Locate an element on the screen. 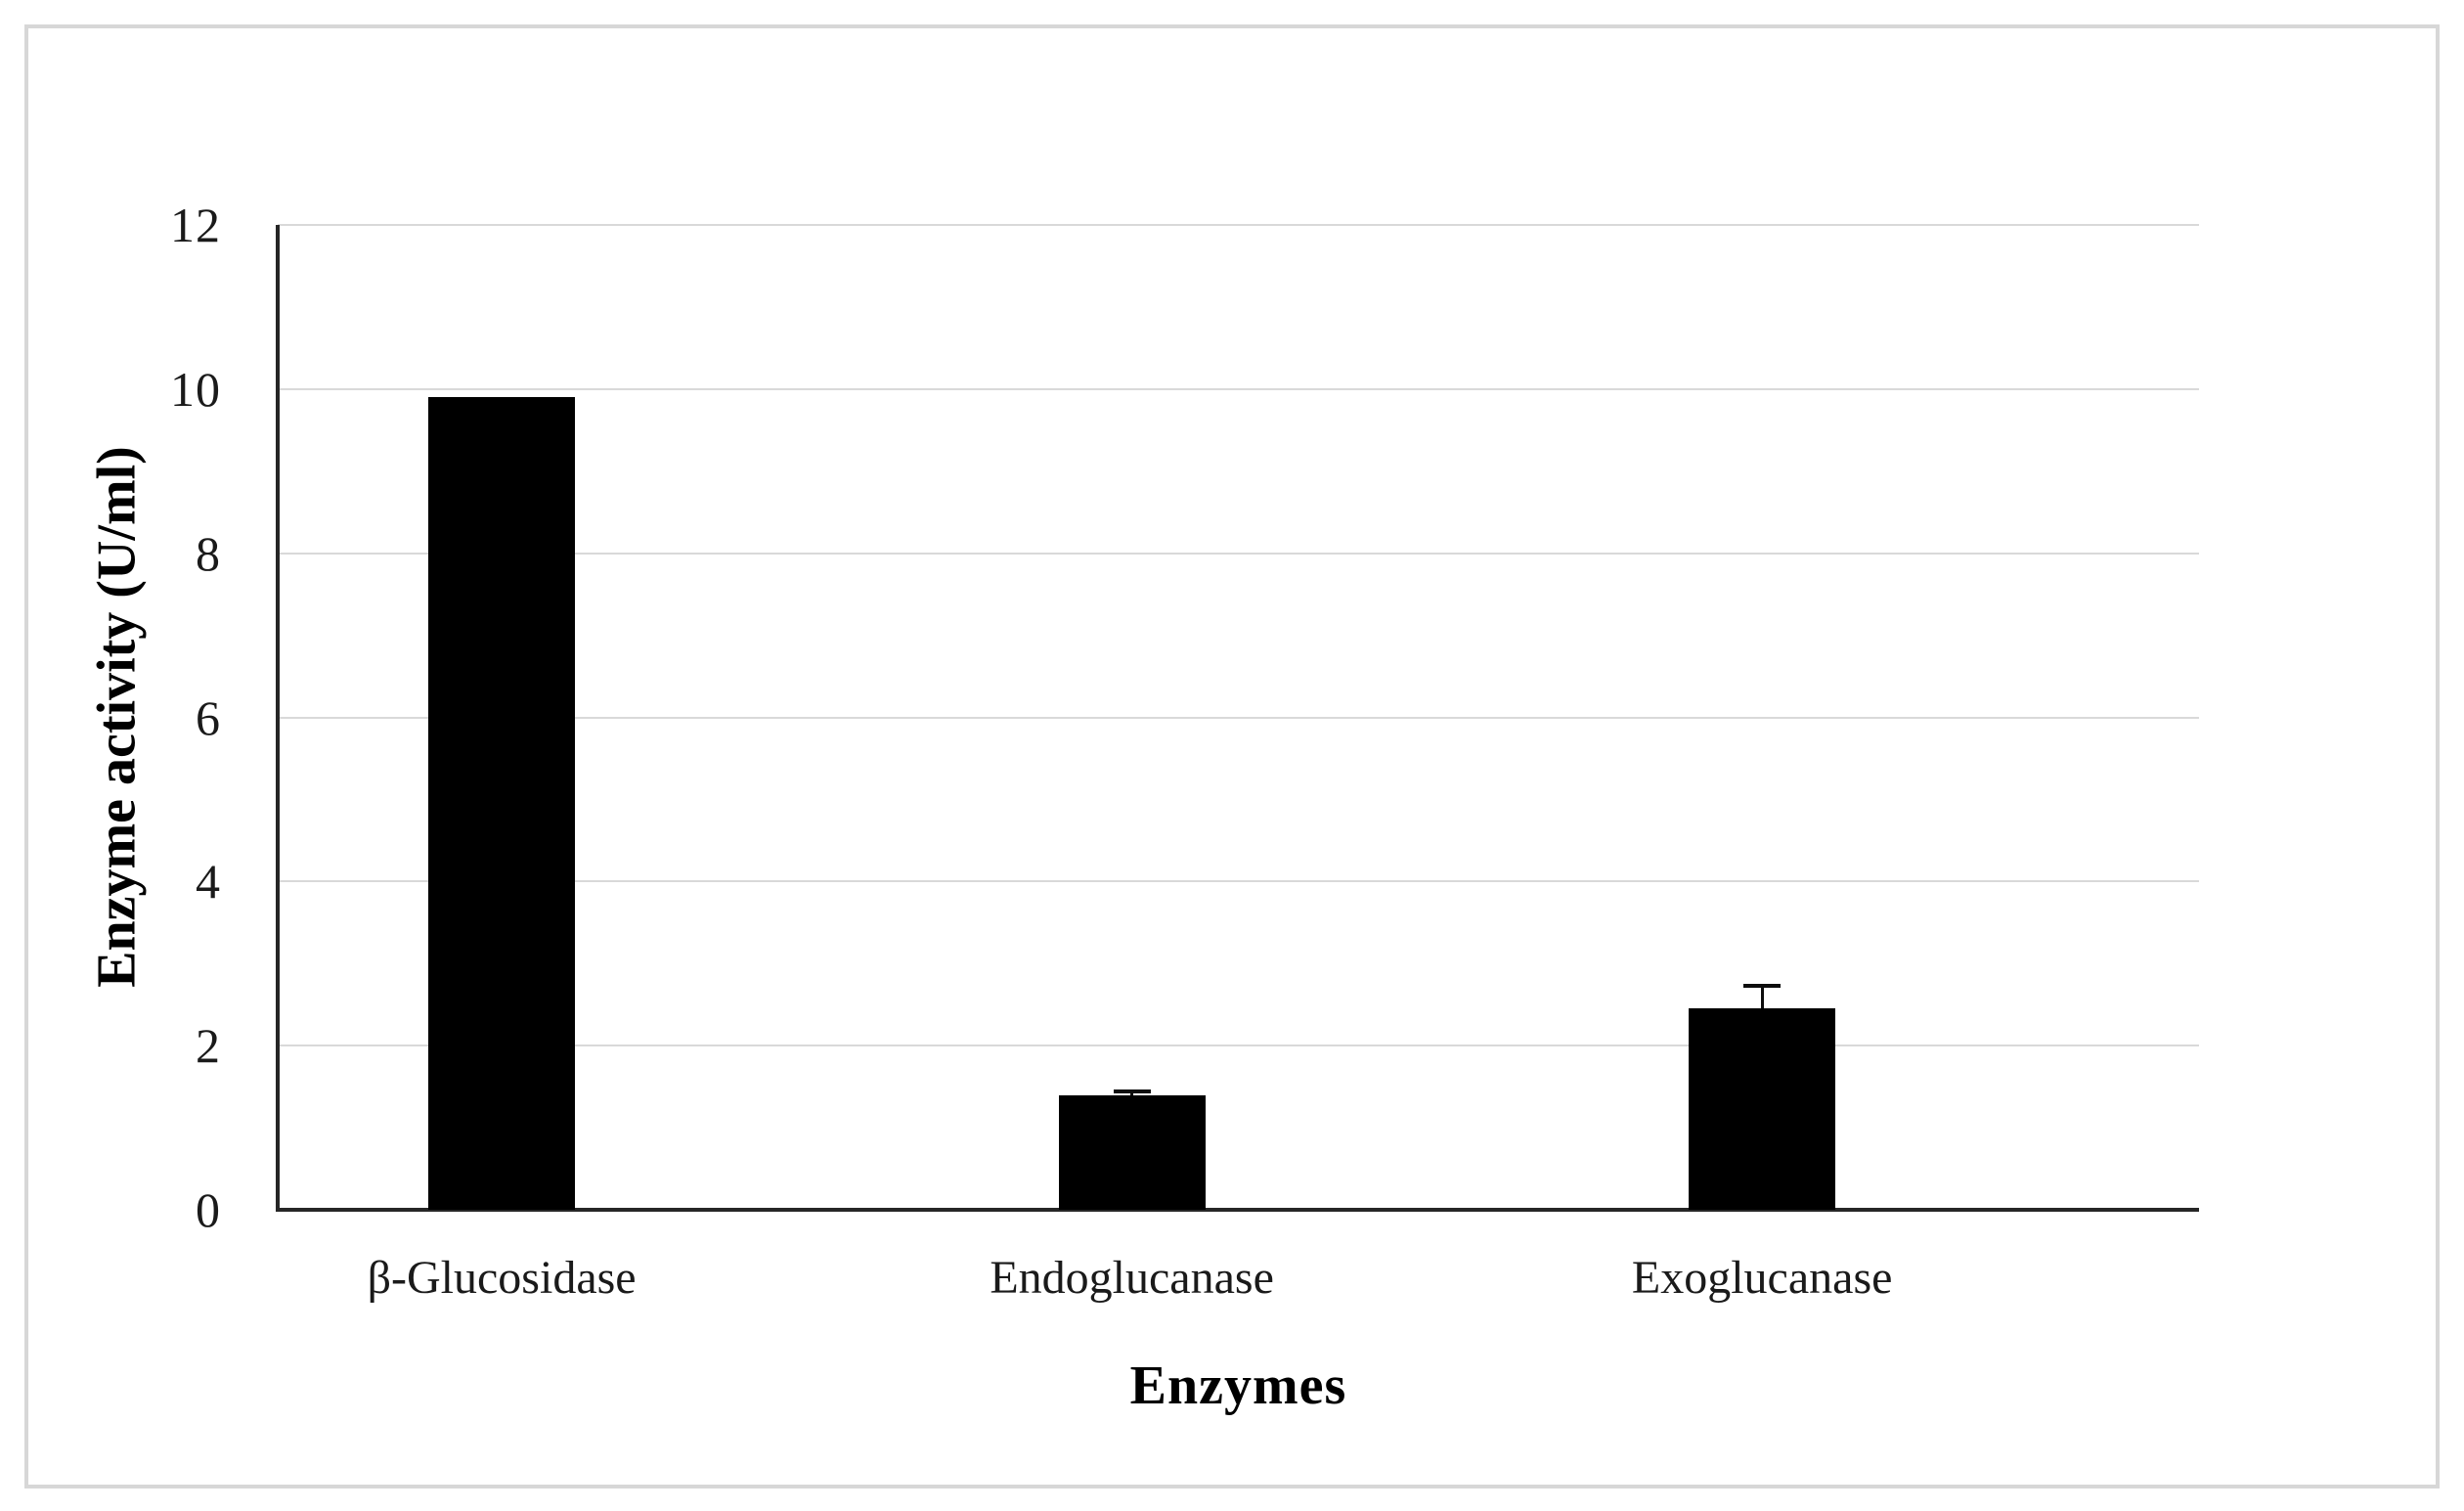 The image size is (2464, 1511). category-label-2: Exoglucanase is located at coordinates (1762, 1278).